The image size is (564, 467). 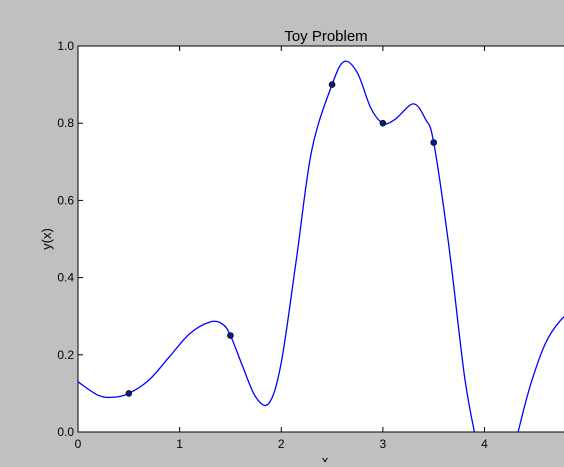 What do you see at coordinates (179, 444) in the screenshot?
I see `x-tick-label: 1` at bounding box center [179, 444].